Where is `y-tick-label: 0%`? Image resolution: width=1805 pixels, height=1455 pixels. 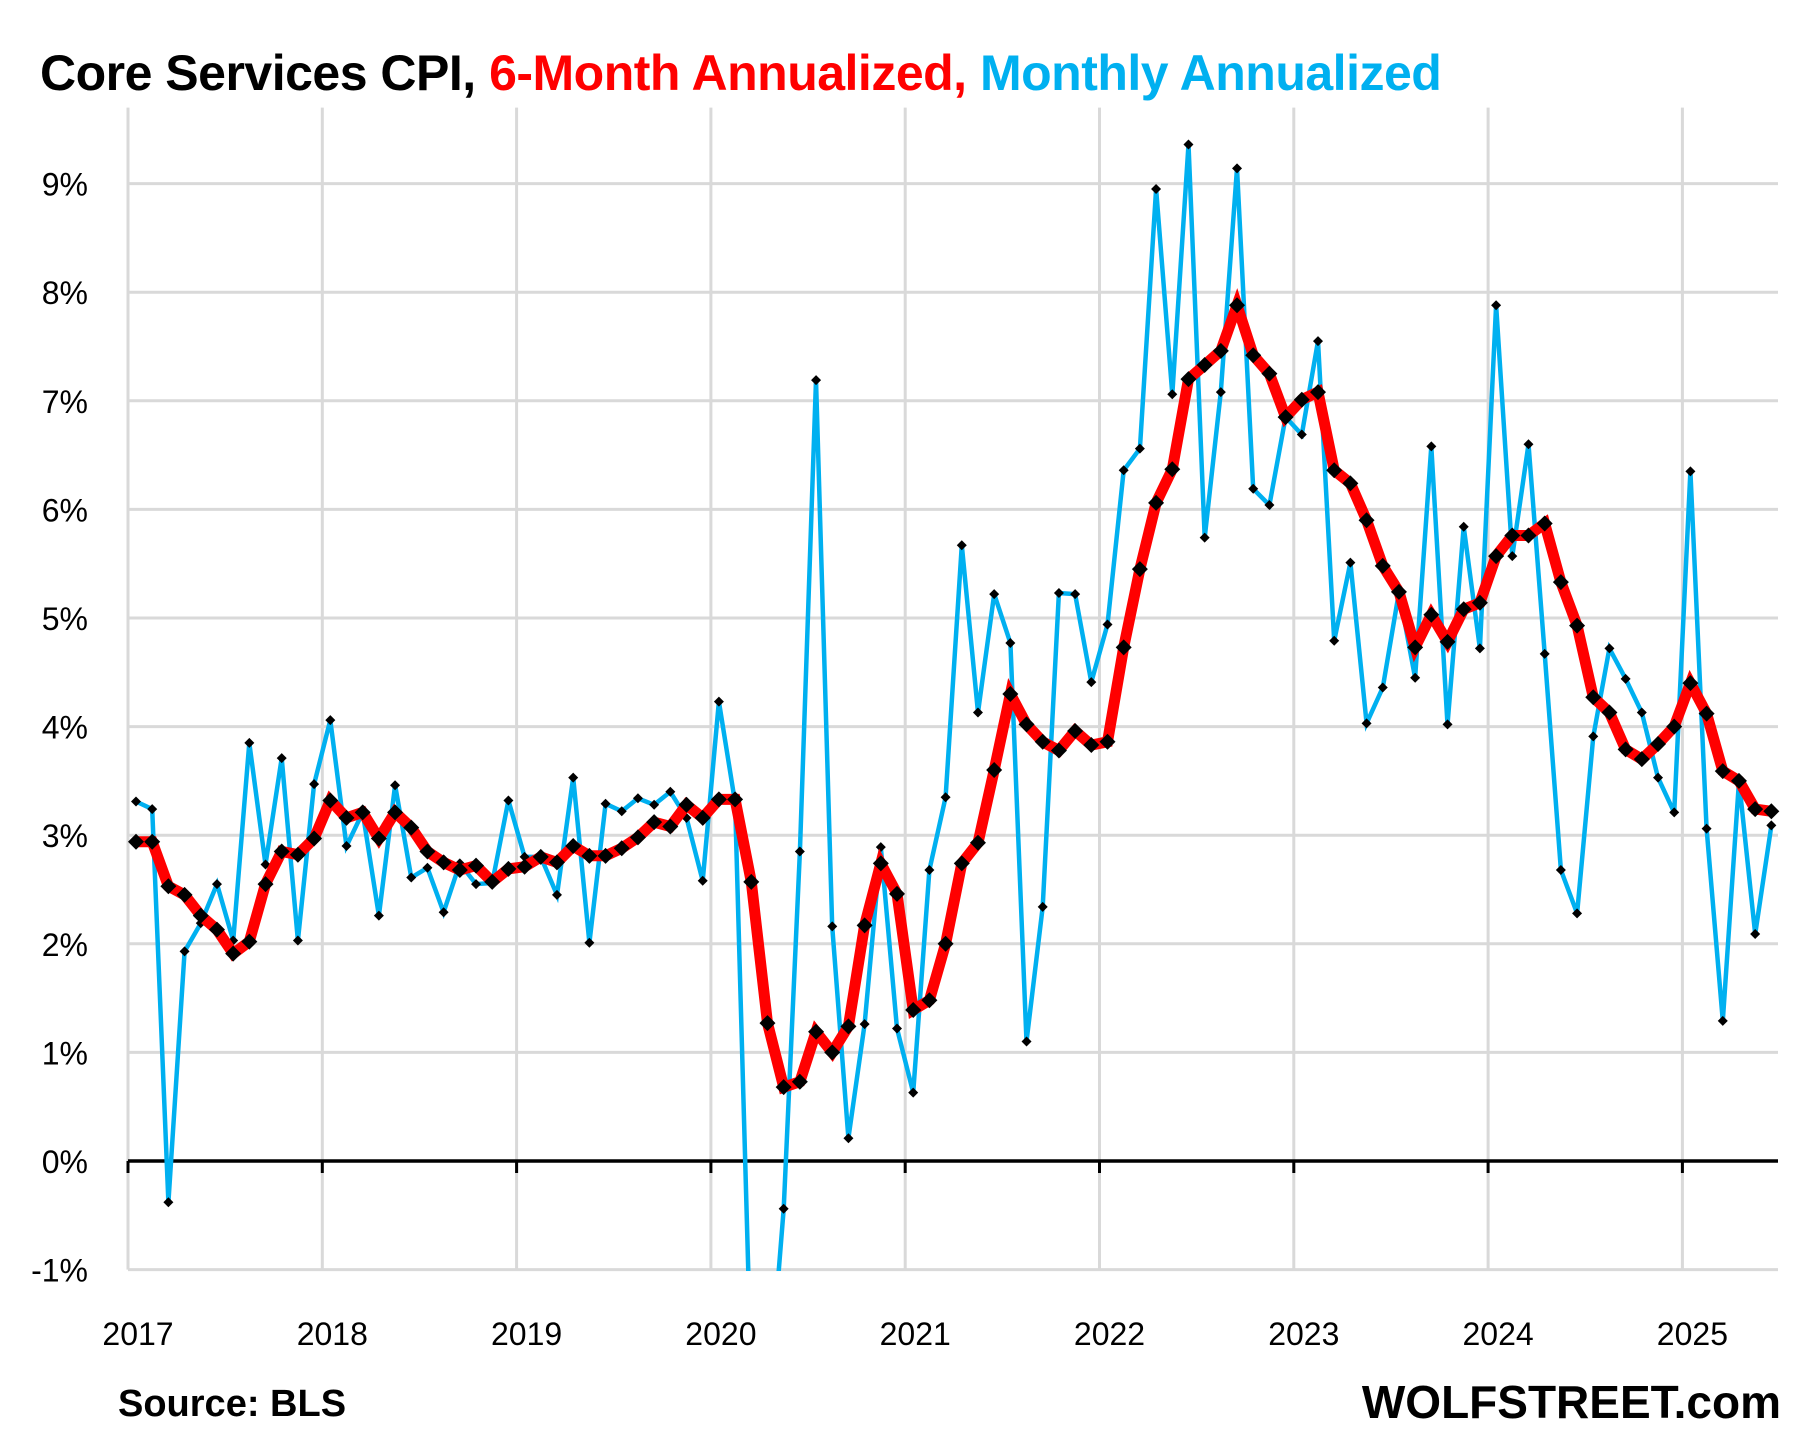 y-tick-label: 0% is located at coordinates (65, 1162).